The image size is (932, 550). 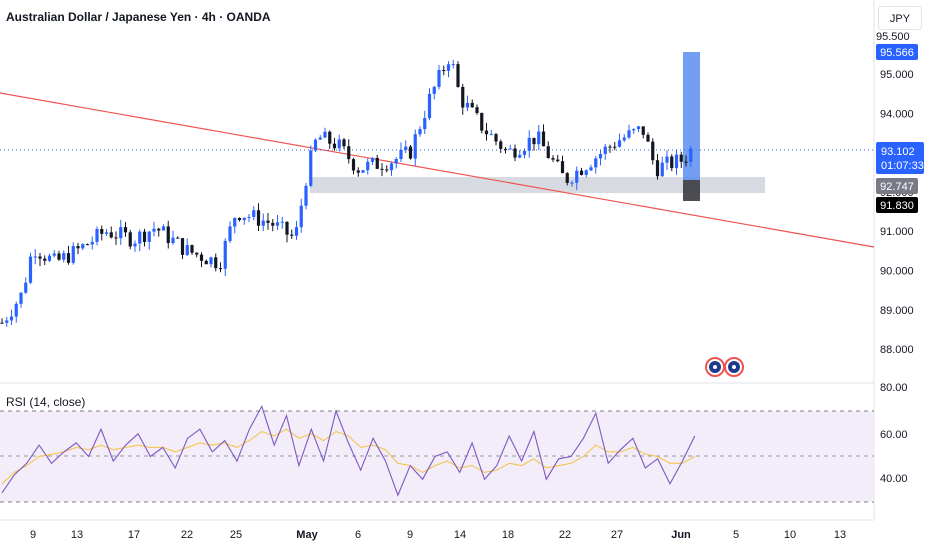 I want to click on currency-button: JPY, so click(x=900, y=18).